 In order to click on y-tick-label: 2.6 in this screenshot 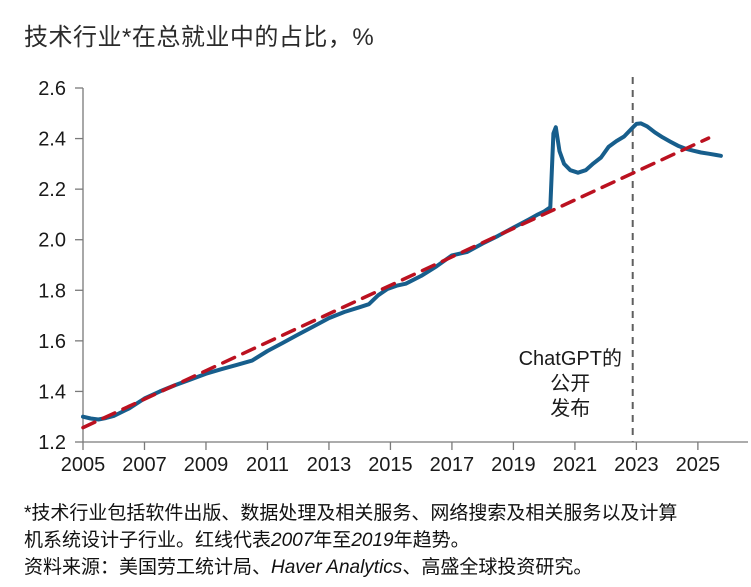, I will do `click(52, 89)`.